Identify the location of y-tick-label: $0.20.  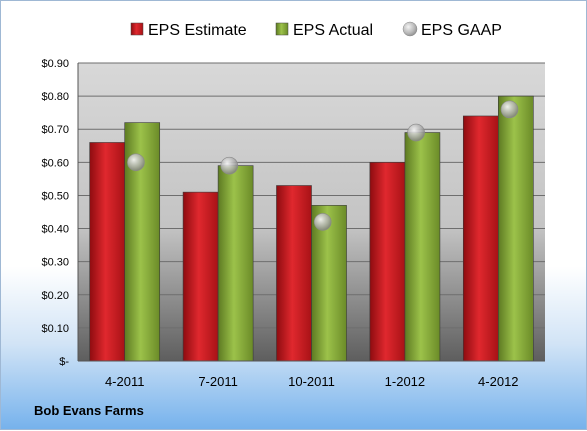
(55, 296).